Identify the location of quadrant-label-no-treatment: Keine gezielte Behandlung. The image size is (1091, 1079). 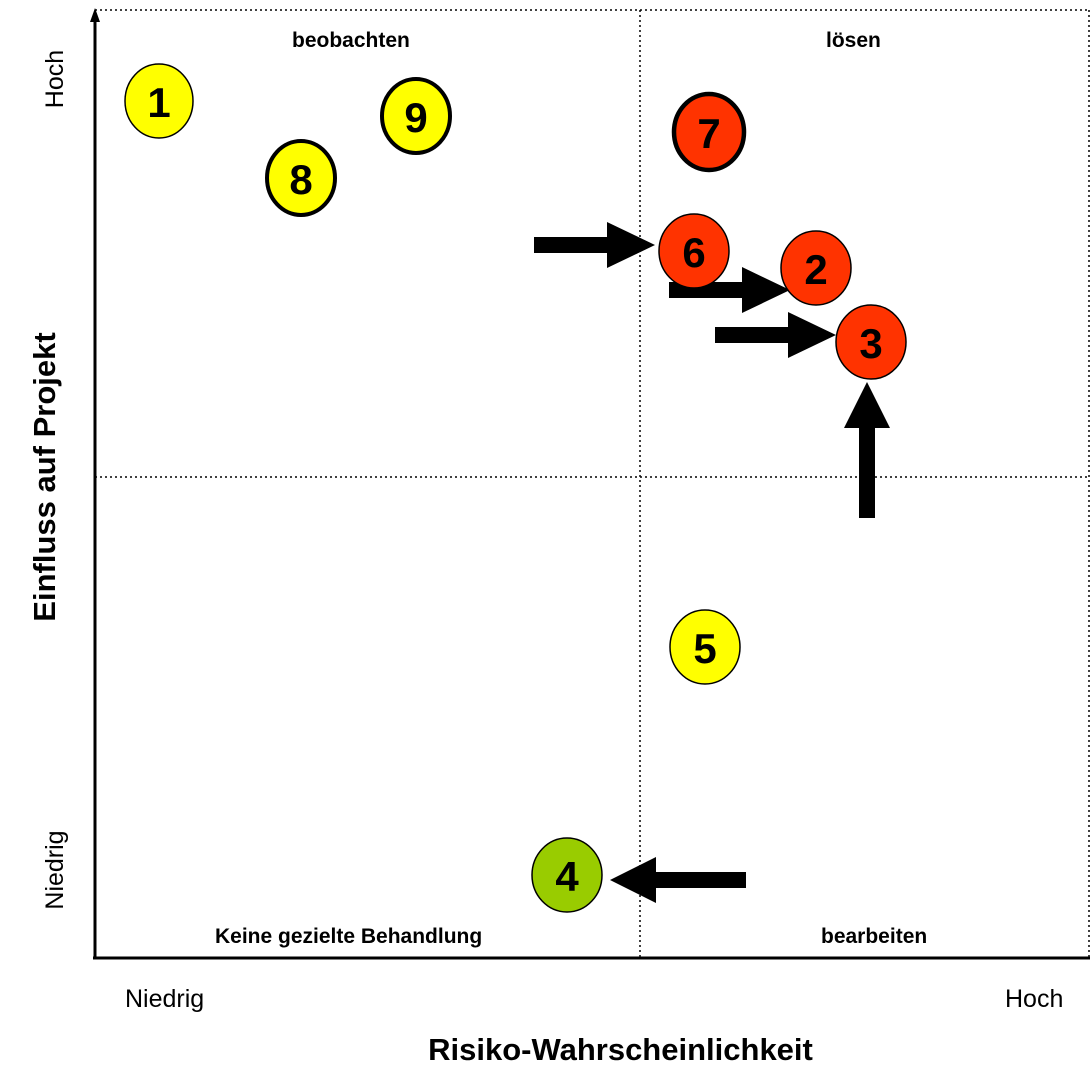
(349, 936).